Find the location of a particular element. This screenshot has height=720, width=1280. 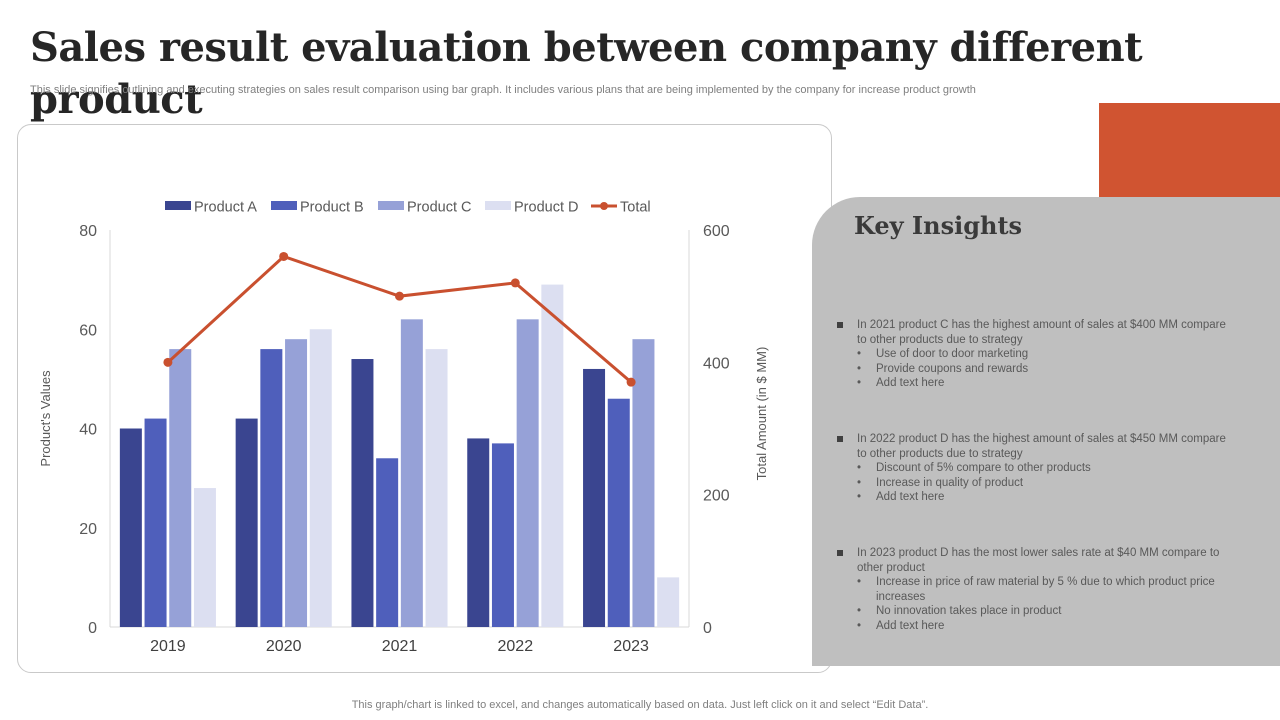

legend-label: Product B is located at coordinates (332, 208).